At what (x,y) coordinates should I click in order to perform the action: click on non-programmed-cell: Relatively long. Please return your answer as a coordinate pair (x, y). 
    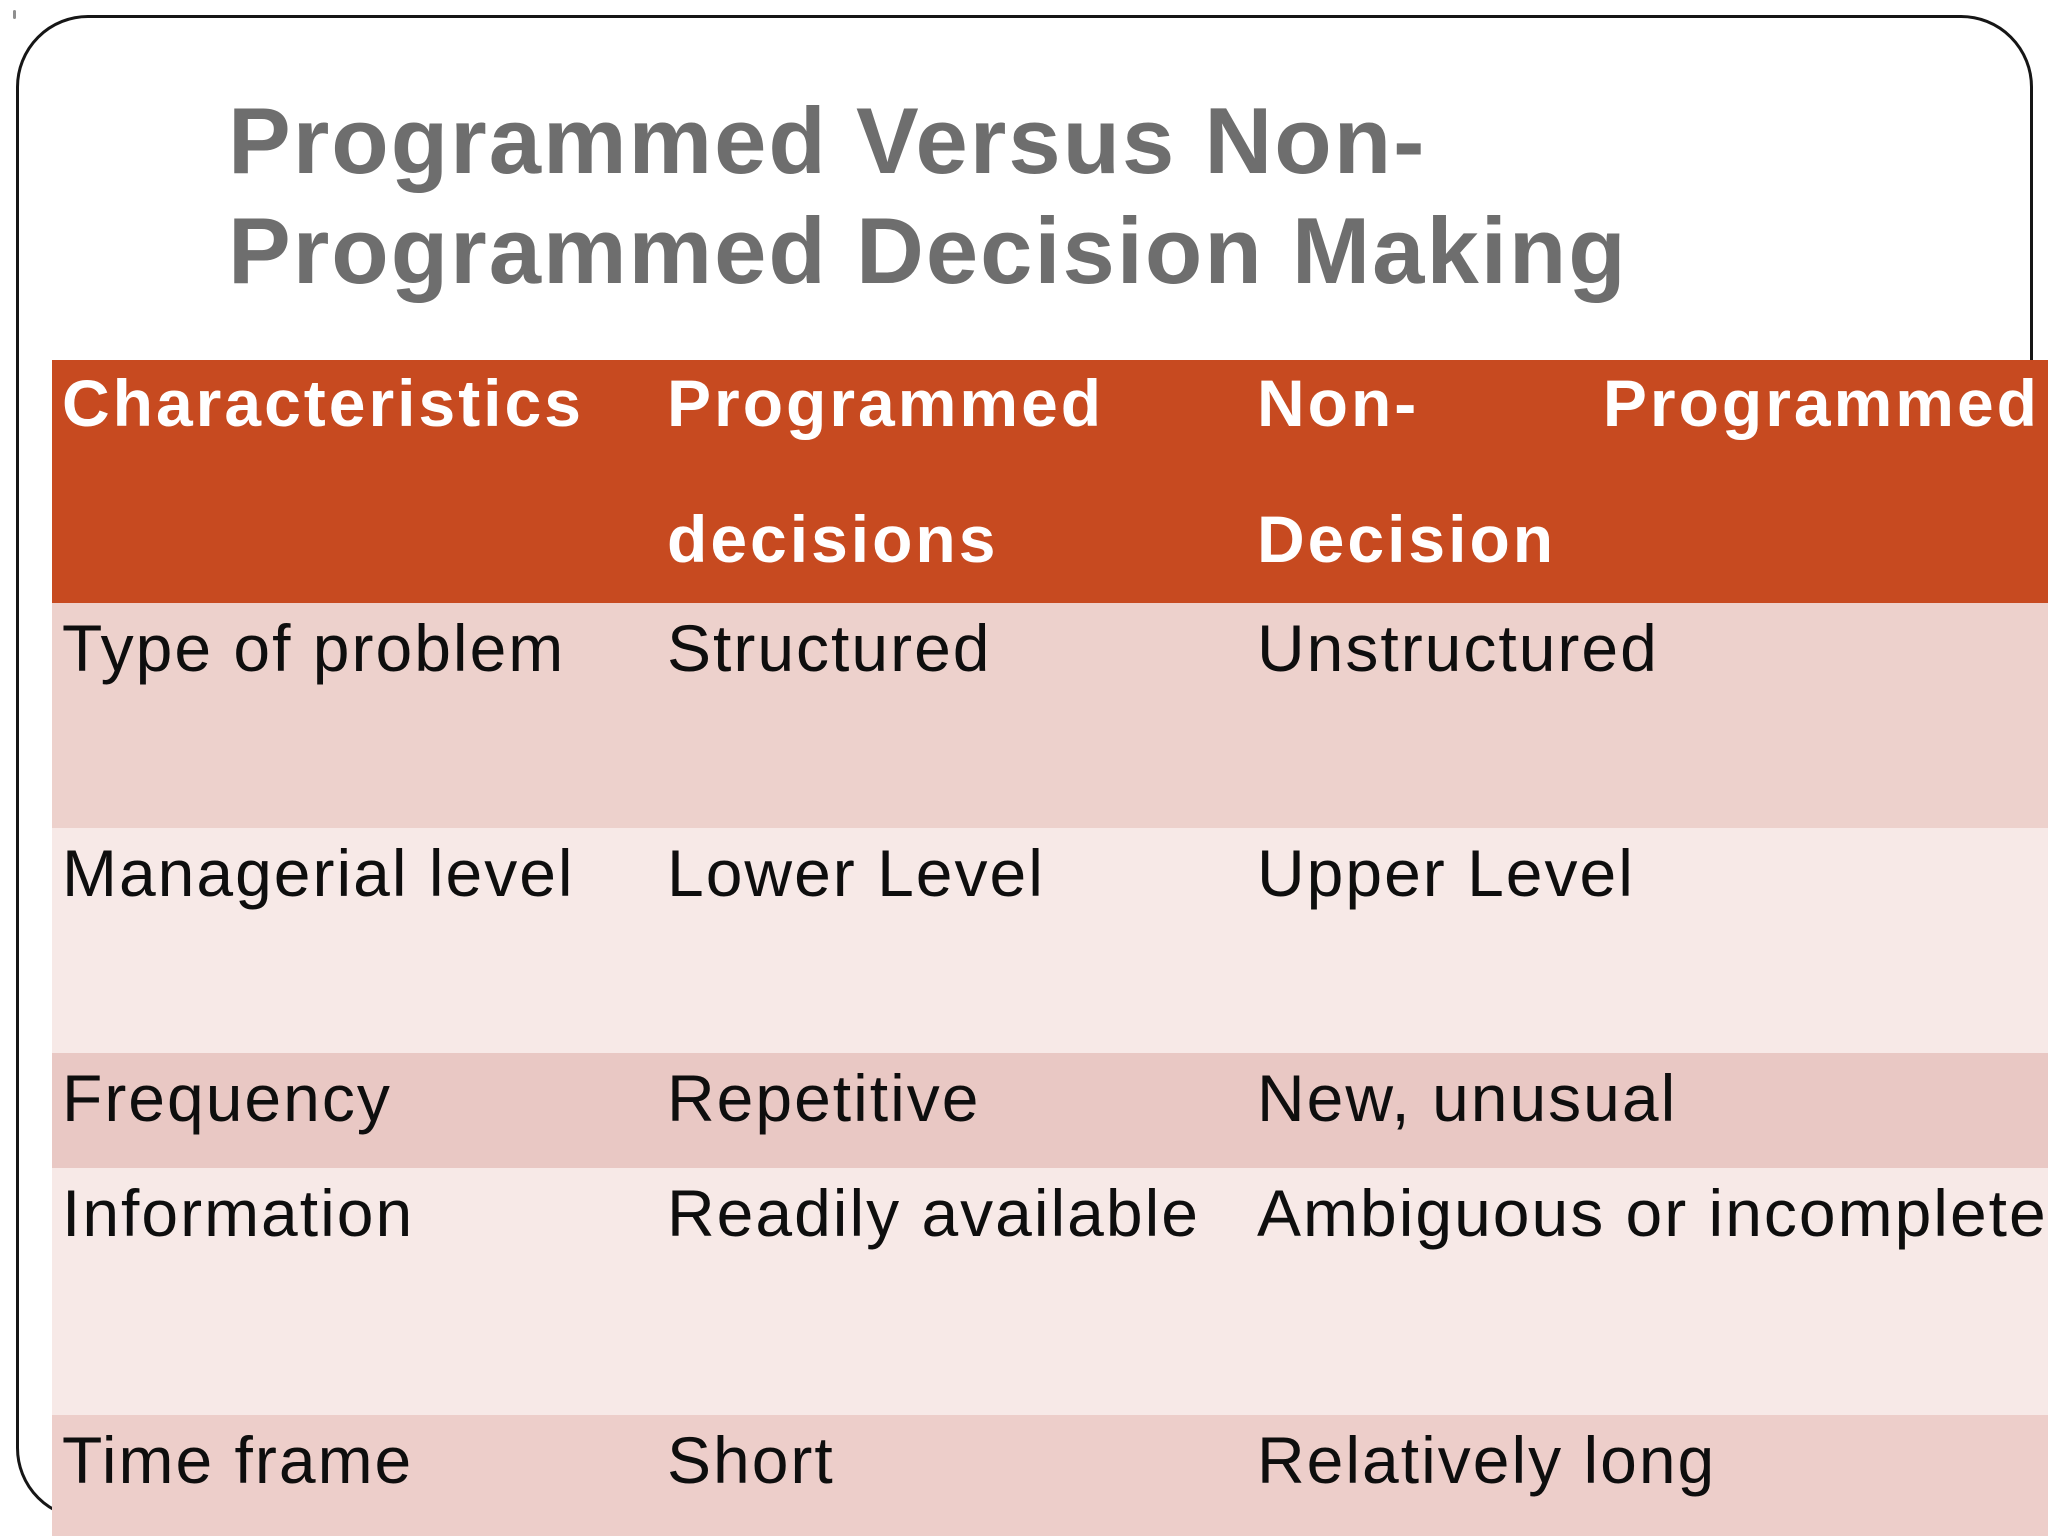
    Looking at the image, I should click on (1487, 1460).